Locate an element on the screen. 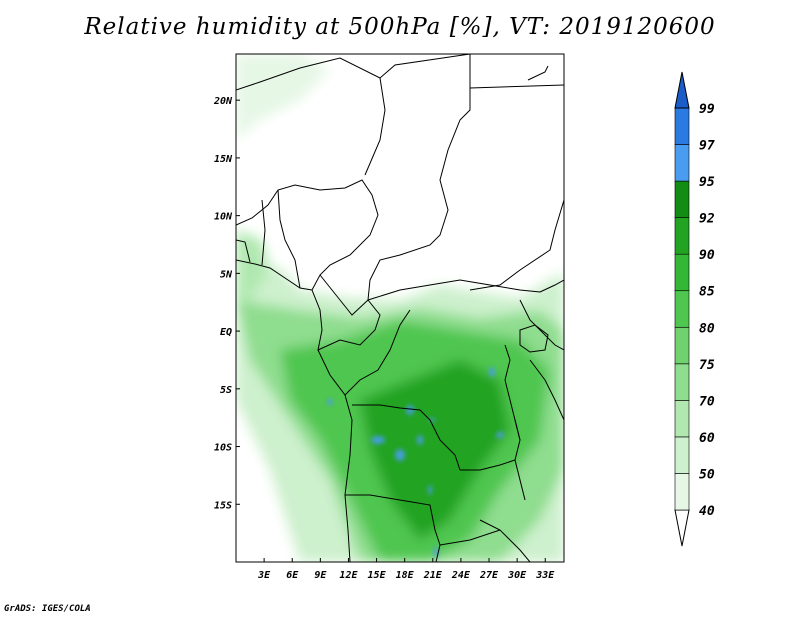 This screenshot has height=618, width=800. lat-tick-label: EQ is located at coordinates (226, 332).